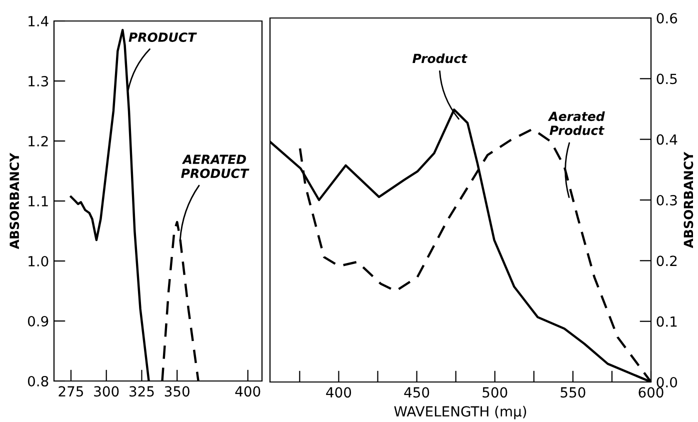 The height and width of the screenshot is (422, 698). Describe the element at coordinates (38, 381) in the screenshot. I see `y-tick-label: 0.8` at that location.